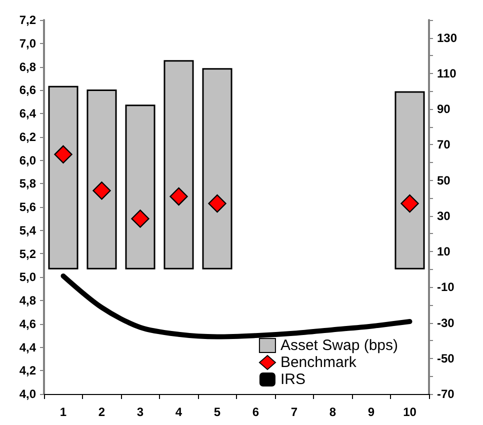  Describe the element at coordinates (444, 109) in the screenshot. I see `y2-tick-label: 90` at that location.